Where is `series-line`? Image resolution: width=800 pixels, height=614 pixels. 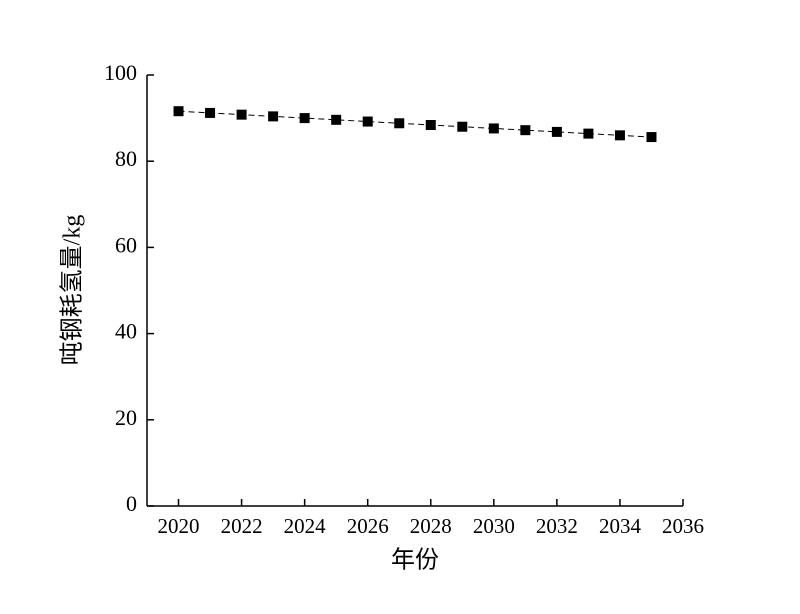 series-line is located at coordinates (415, 124).